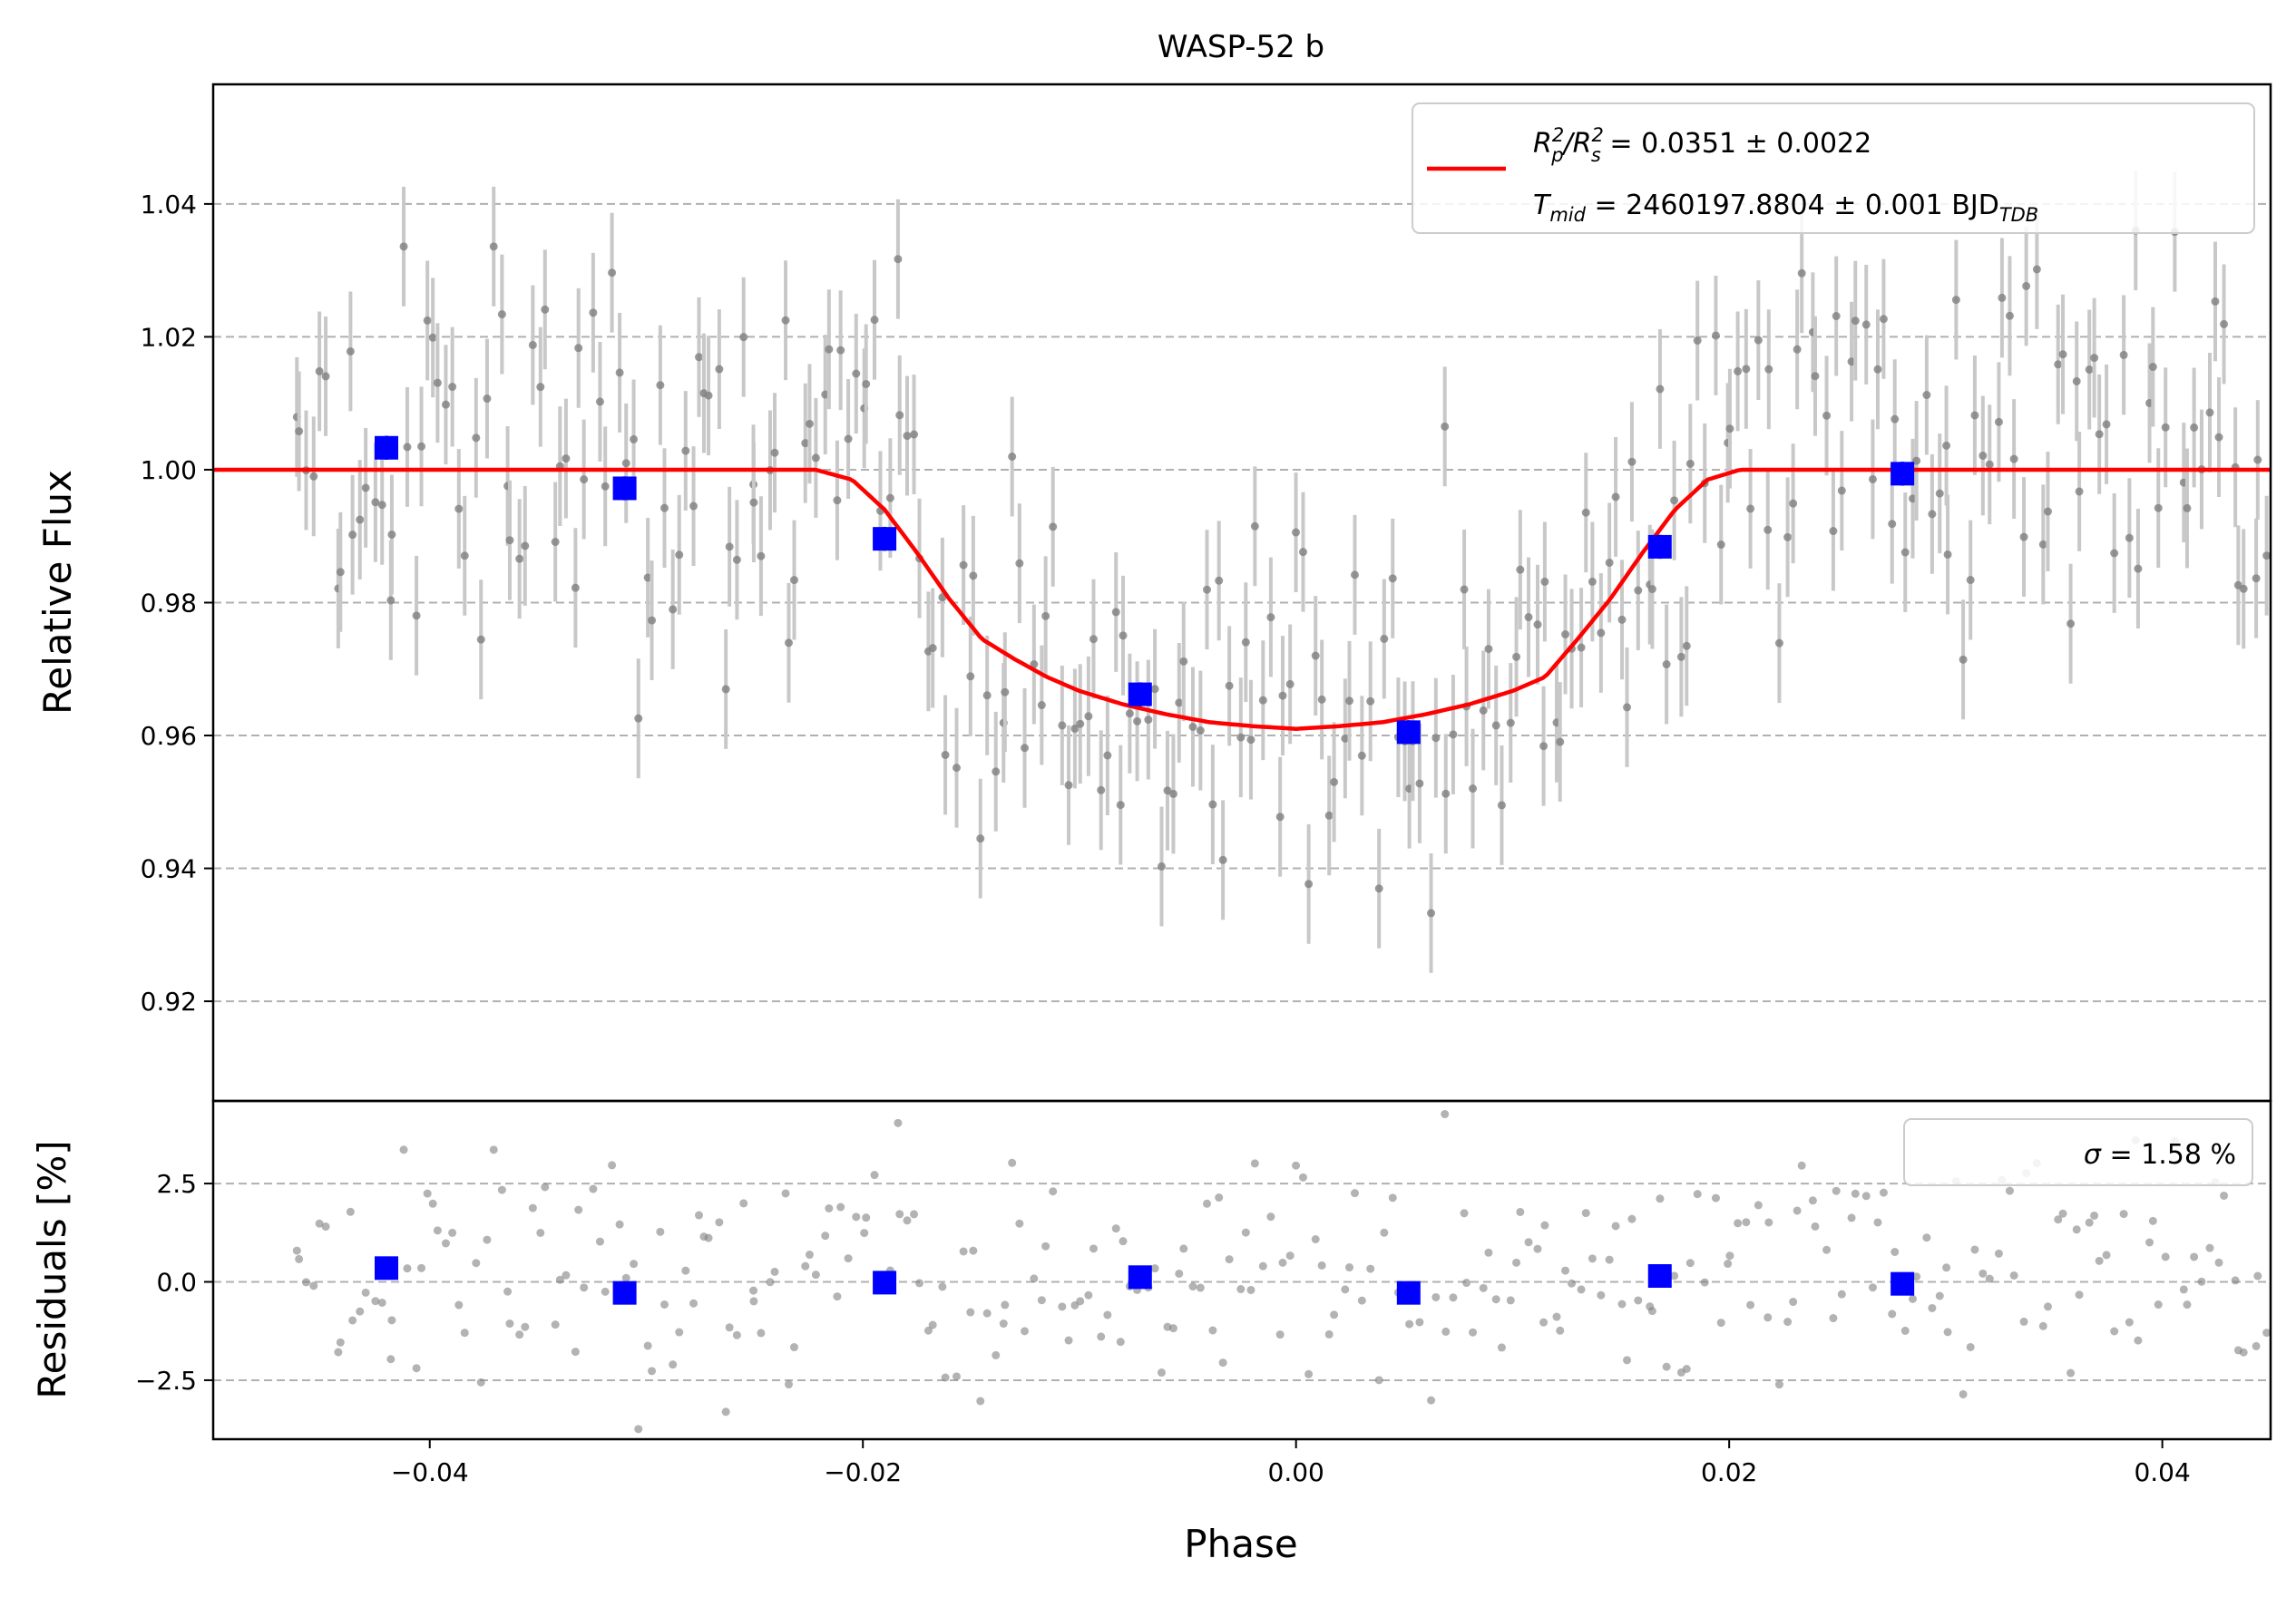  What do you see at coordinates (169, 204) in the screenshot?
I see `main-y-tick-label: 1.04` at bounding box center [169, 204].